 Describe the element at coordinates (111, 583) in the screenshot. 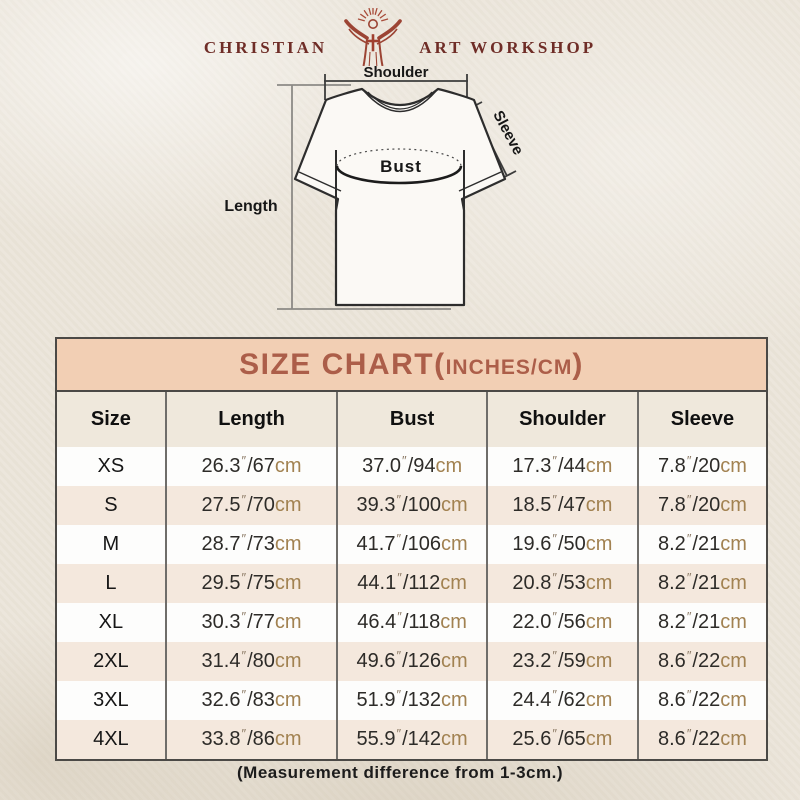

I see `size-cell: L` at that location.